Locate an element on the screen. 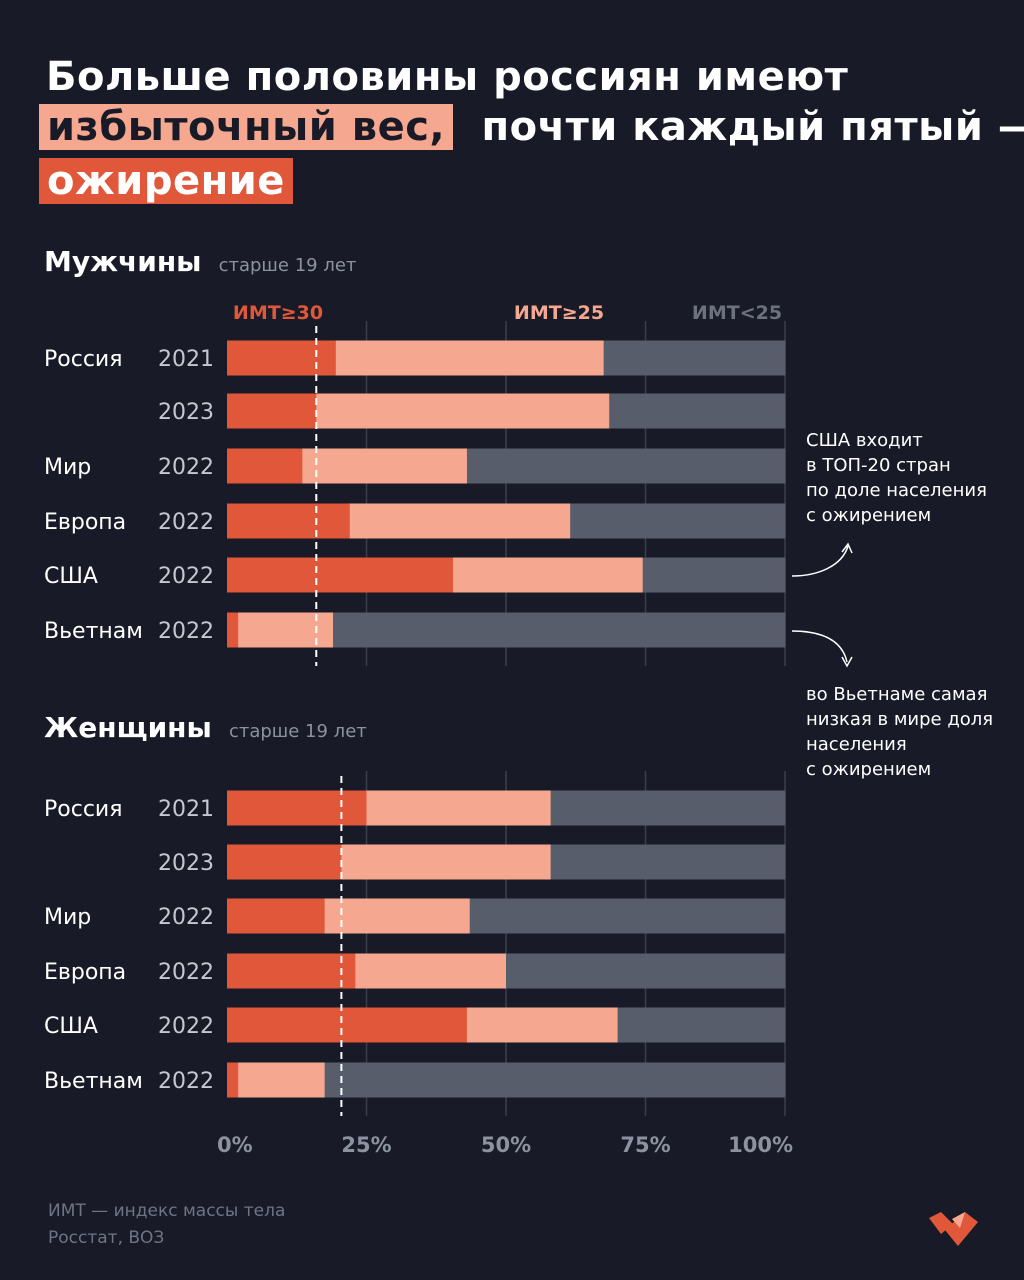  men-category-label: Вьетнам is located at coordinates (93, 631).